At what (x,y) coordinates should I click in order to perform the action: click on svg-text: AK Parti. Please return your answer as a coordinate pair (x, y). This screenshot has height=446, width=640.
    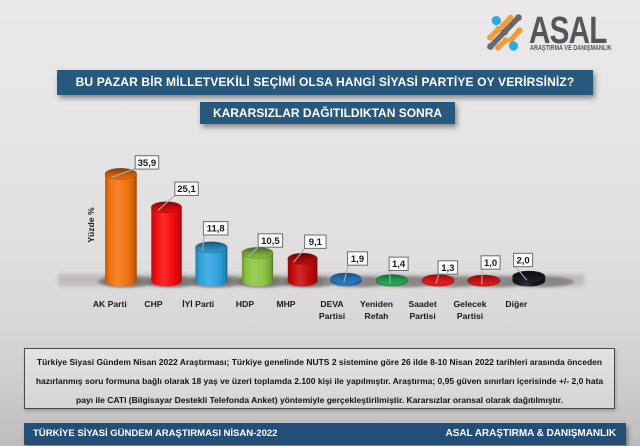
    Looking at the image, I should click on (110, 304).